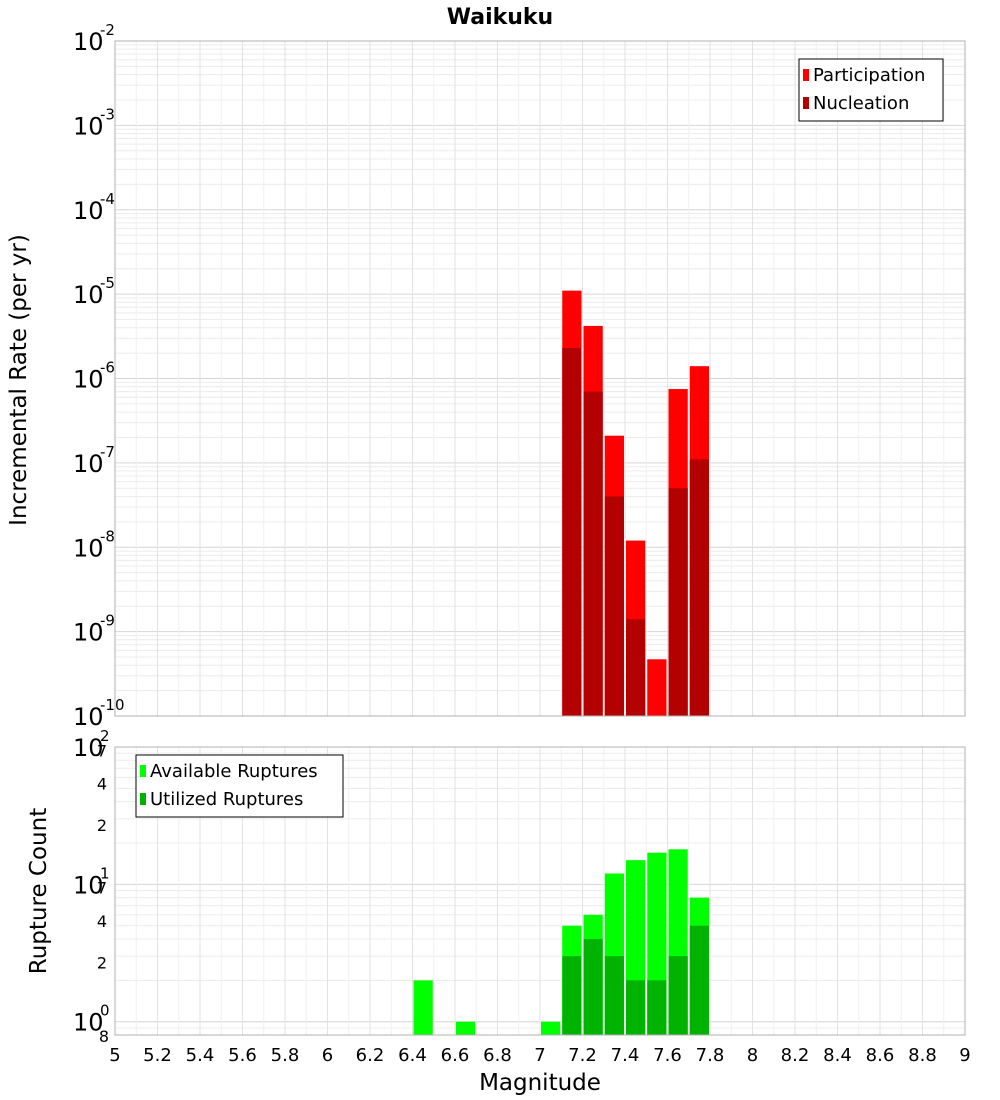 This screenshot has width=1000, height=1100. Describe the element at coordinates (412, 1055) in the screenshot. I see `x-tick-label: 6.4` at that location.